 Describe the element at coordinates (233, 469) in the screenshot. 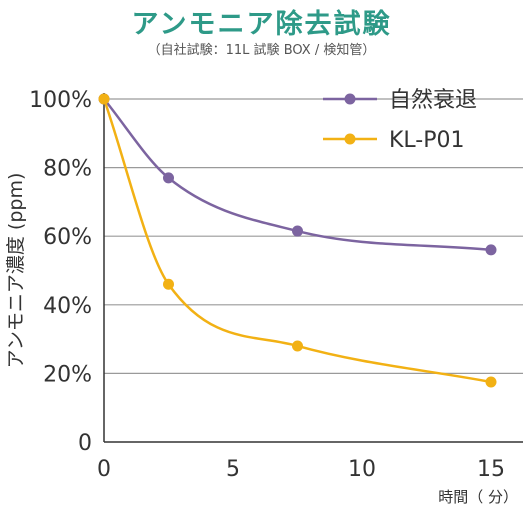

I see `x-tick-label-1: 5` at that location.